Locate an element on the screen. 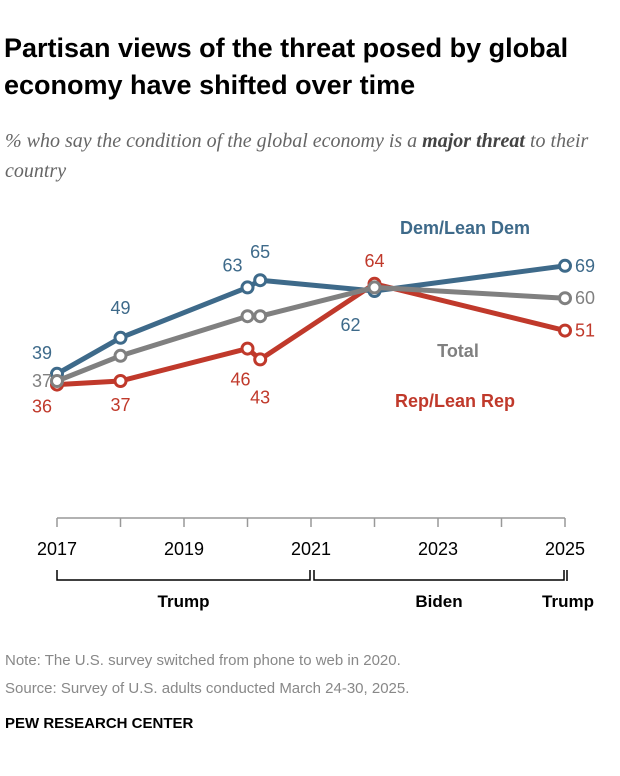 Image resolution: width=620 pixels, height=776 pixels. subtitle-text-end: to their country is located at coordinates (297, 156).